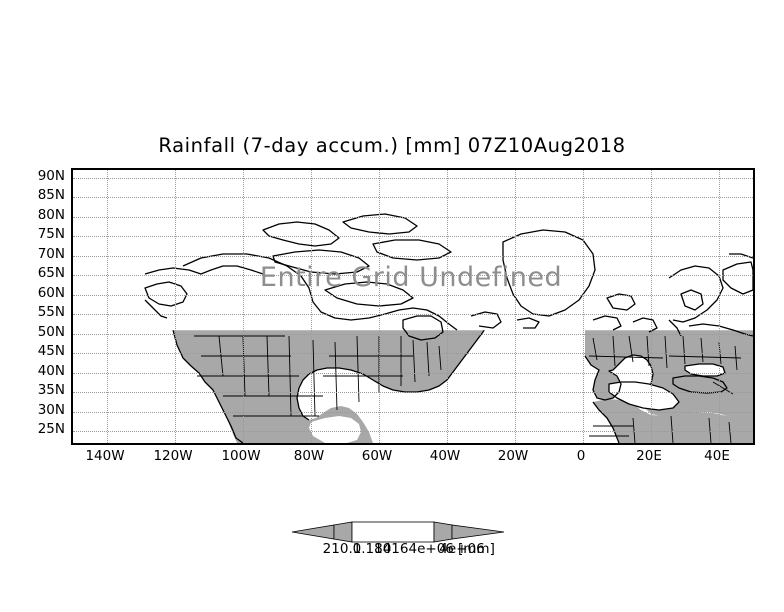 This screenshot has width=784, height=612. What do you see at coordinates (445, 456) in the screenshot?
I see `longitude-label: 40W` at bounding box center [445, 456].